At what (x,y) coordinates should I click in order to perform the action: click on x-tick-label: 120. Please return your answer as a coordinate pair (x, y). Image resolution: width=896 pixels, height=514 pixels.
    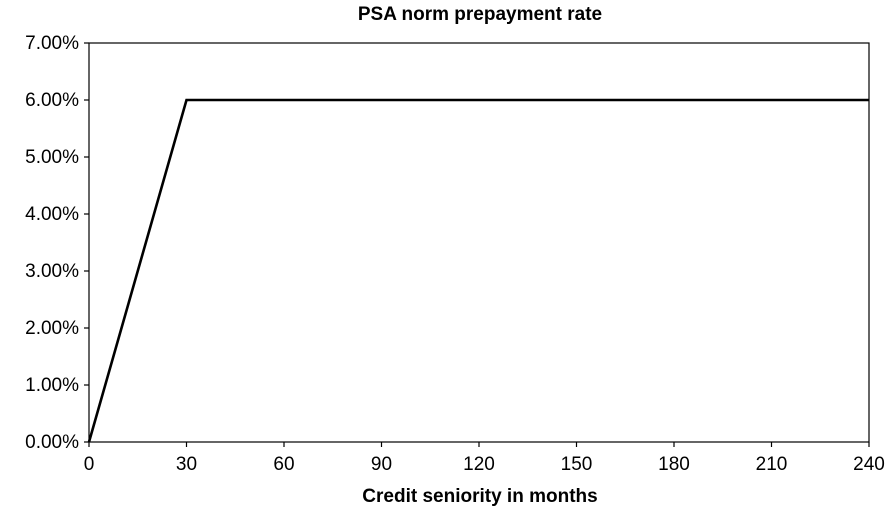
    Looking at the image, I should click on (479, 464).